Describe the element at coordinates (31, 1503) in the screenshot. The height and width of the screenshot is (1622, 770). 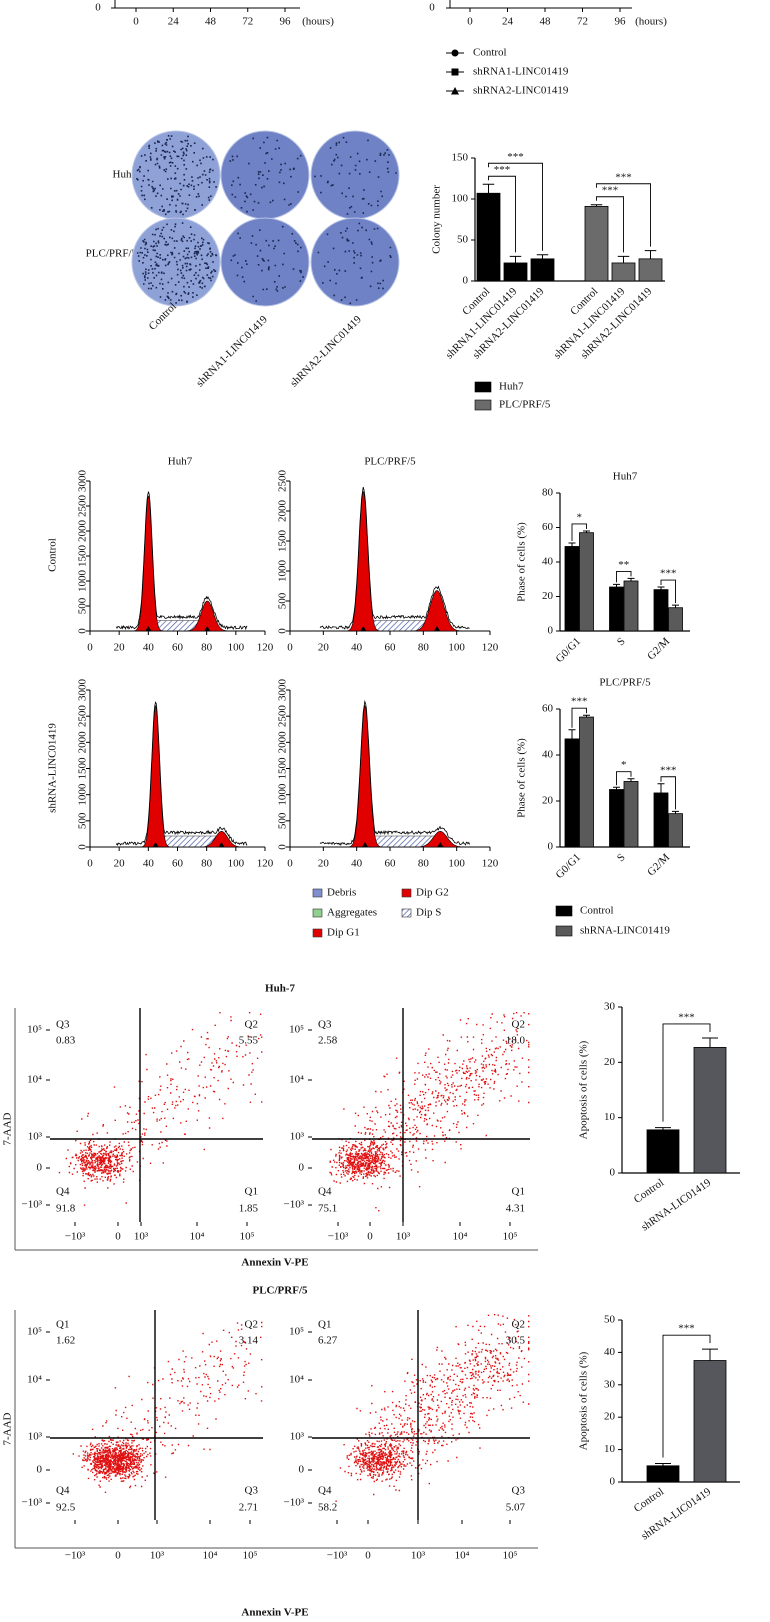
I see `y-tick-label: −10³` at that location.